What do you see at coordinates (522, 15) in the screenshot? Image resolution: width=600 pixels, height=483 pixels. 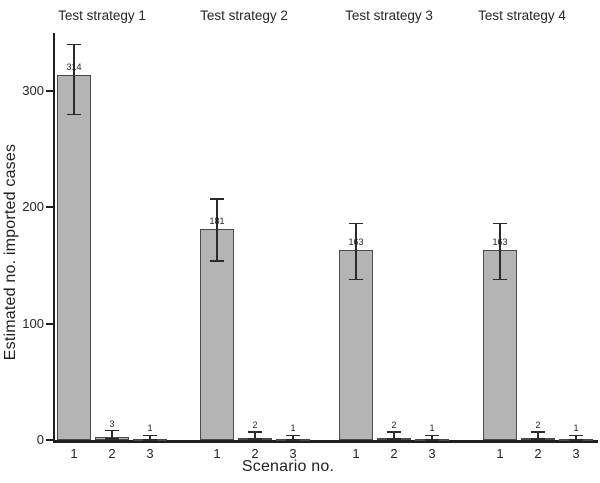 I see `panel-title: Test strategy 4` at bounding box center [522, 15].